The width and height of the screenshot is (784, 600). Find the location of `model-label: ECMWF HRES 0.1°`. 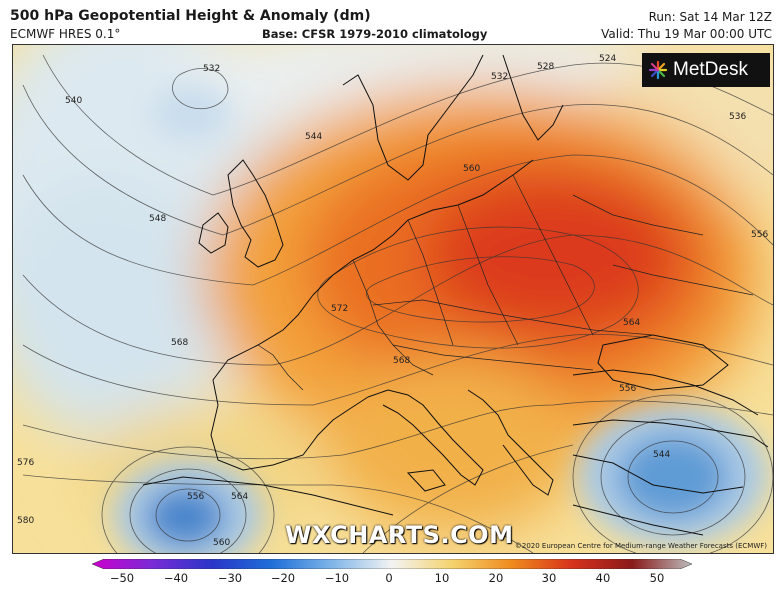

model-label: ECMWF HRES 0.1° is located at coordinates (65, 34).